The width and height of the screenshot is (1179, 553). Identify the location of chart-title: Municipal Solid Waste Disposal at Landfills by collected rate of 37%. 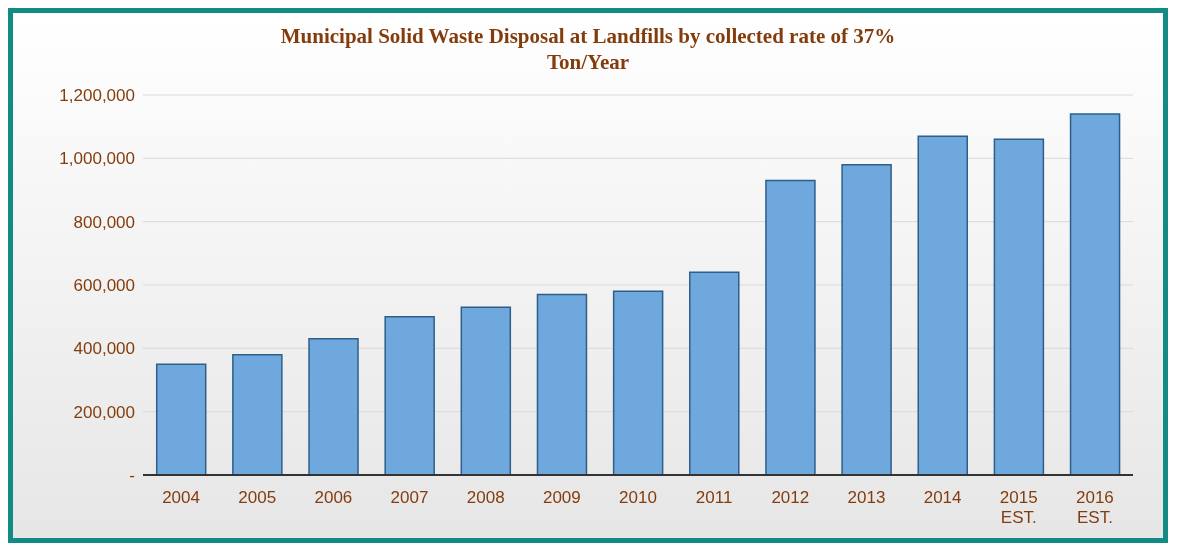
(588, 36).